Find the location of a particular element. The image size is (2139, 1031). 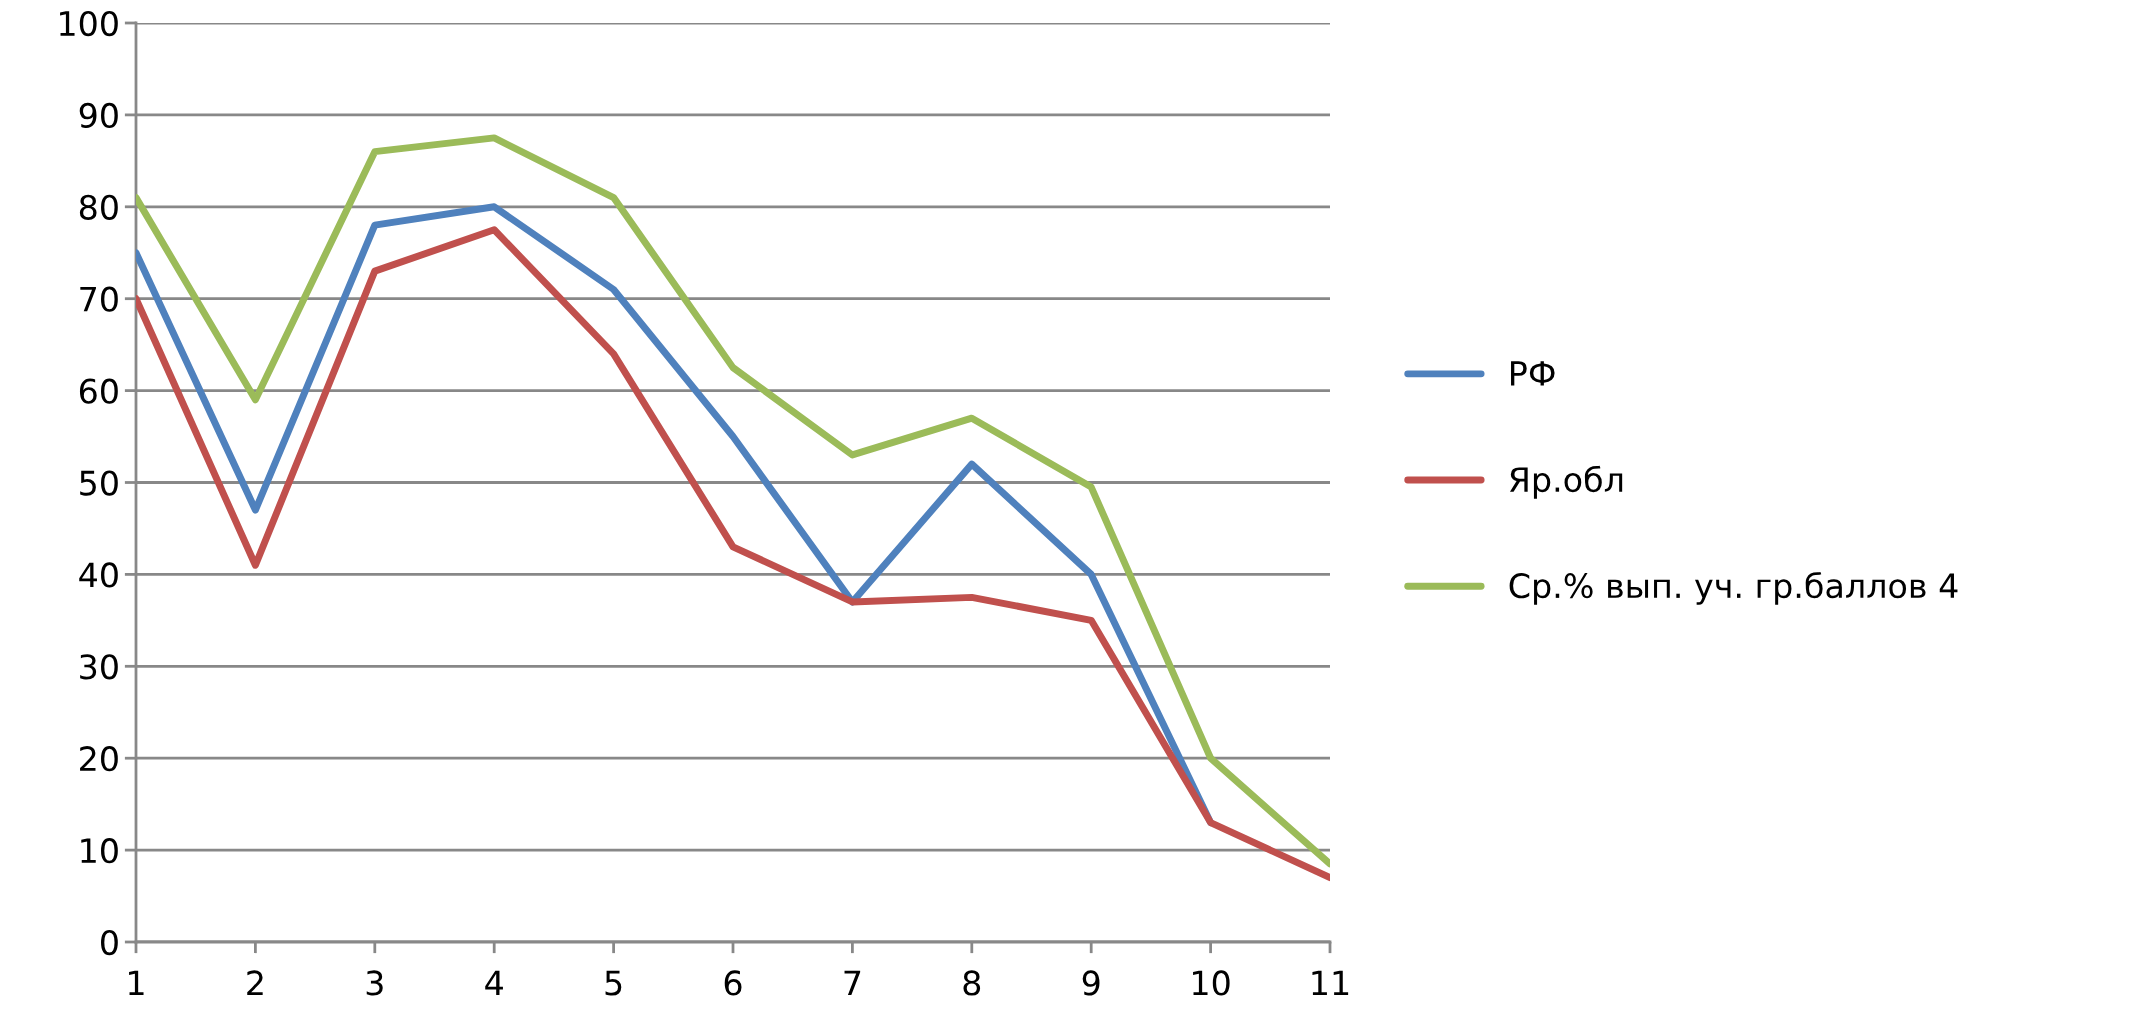

y-tick-label: 40 is located at coordinates (98, 575).